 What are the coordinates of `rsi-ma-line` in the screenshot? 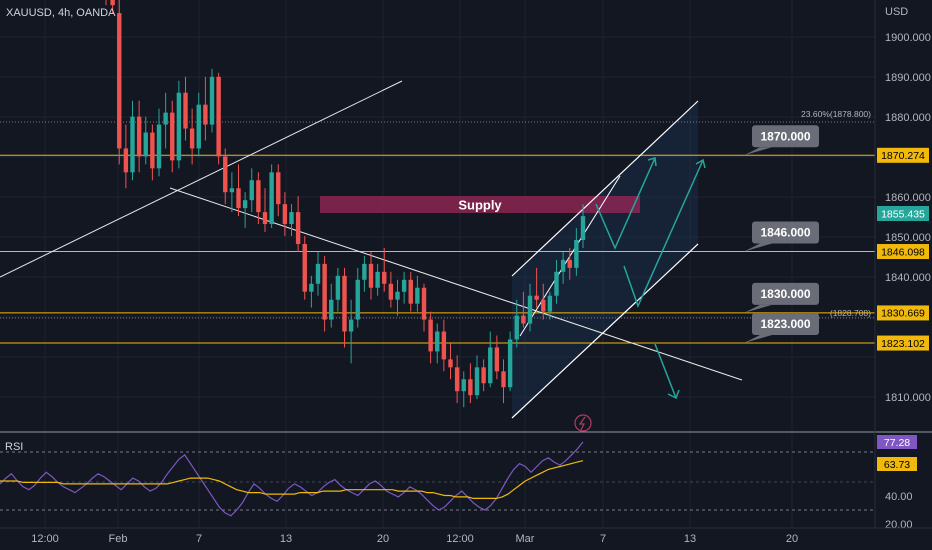 It's located at (292, 479).